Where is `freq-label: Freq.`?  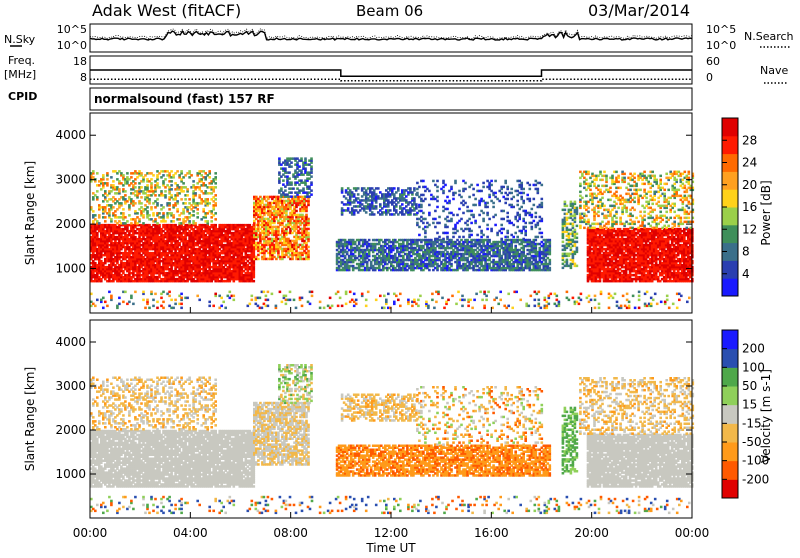
freq-label: Freq. is located at coordinates (21, 60).